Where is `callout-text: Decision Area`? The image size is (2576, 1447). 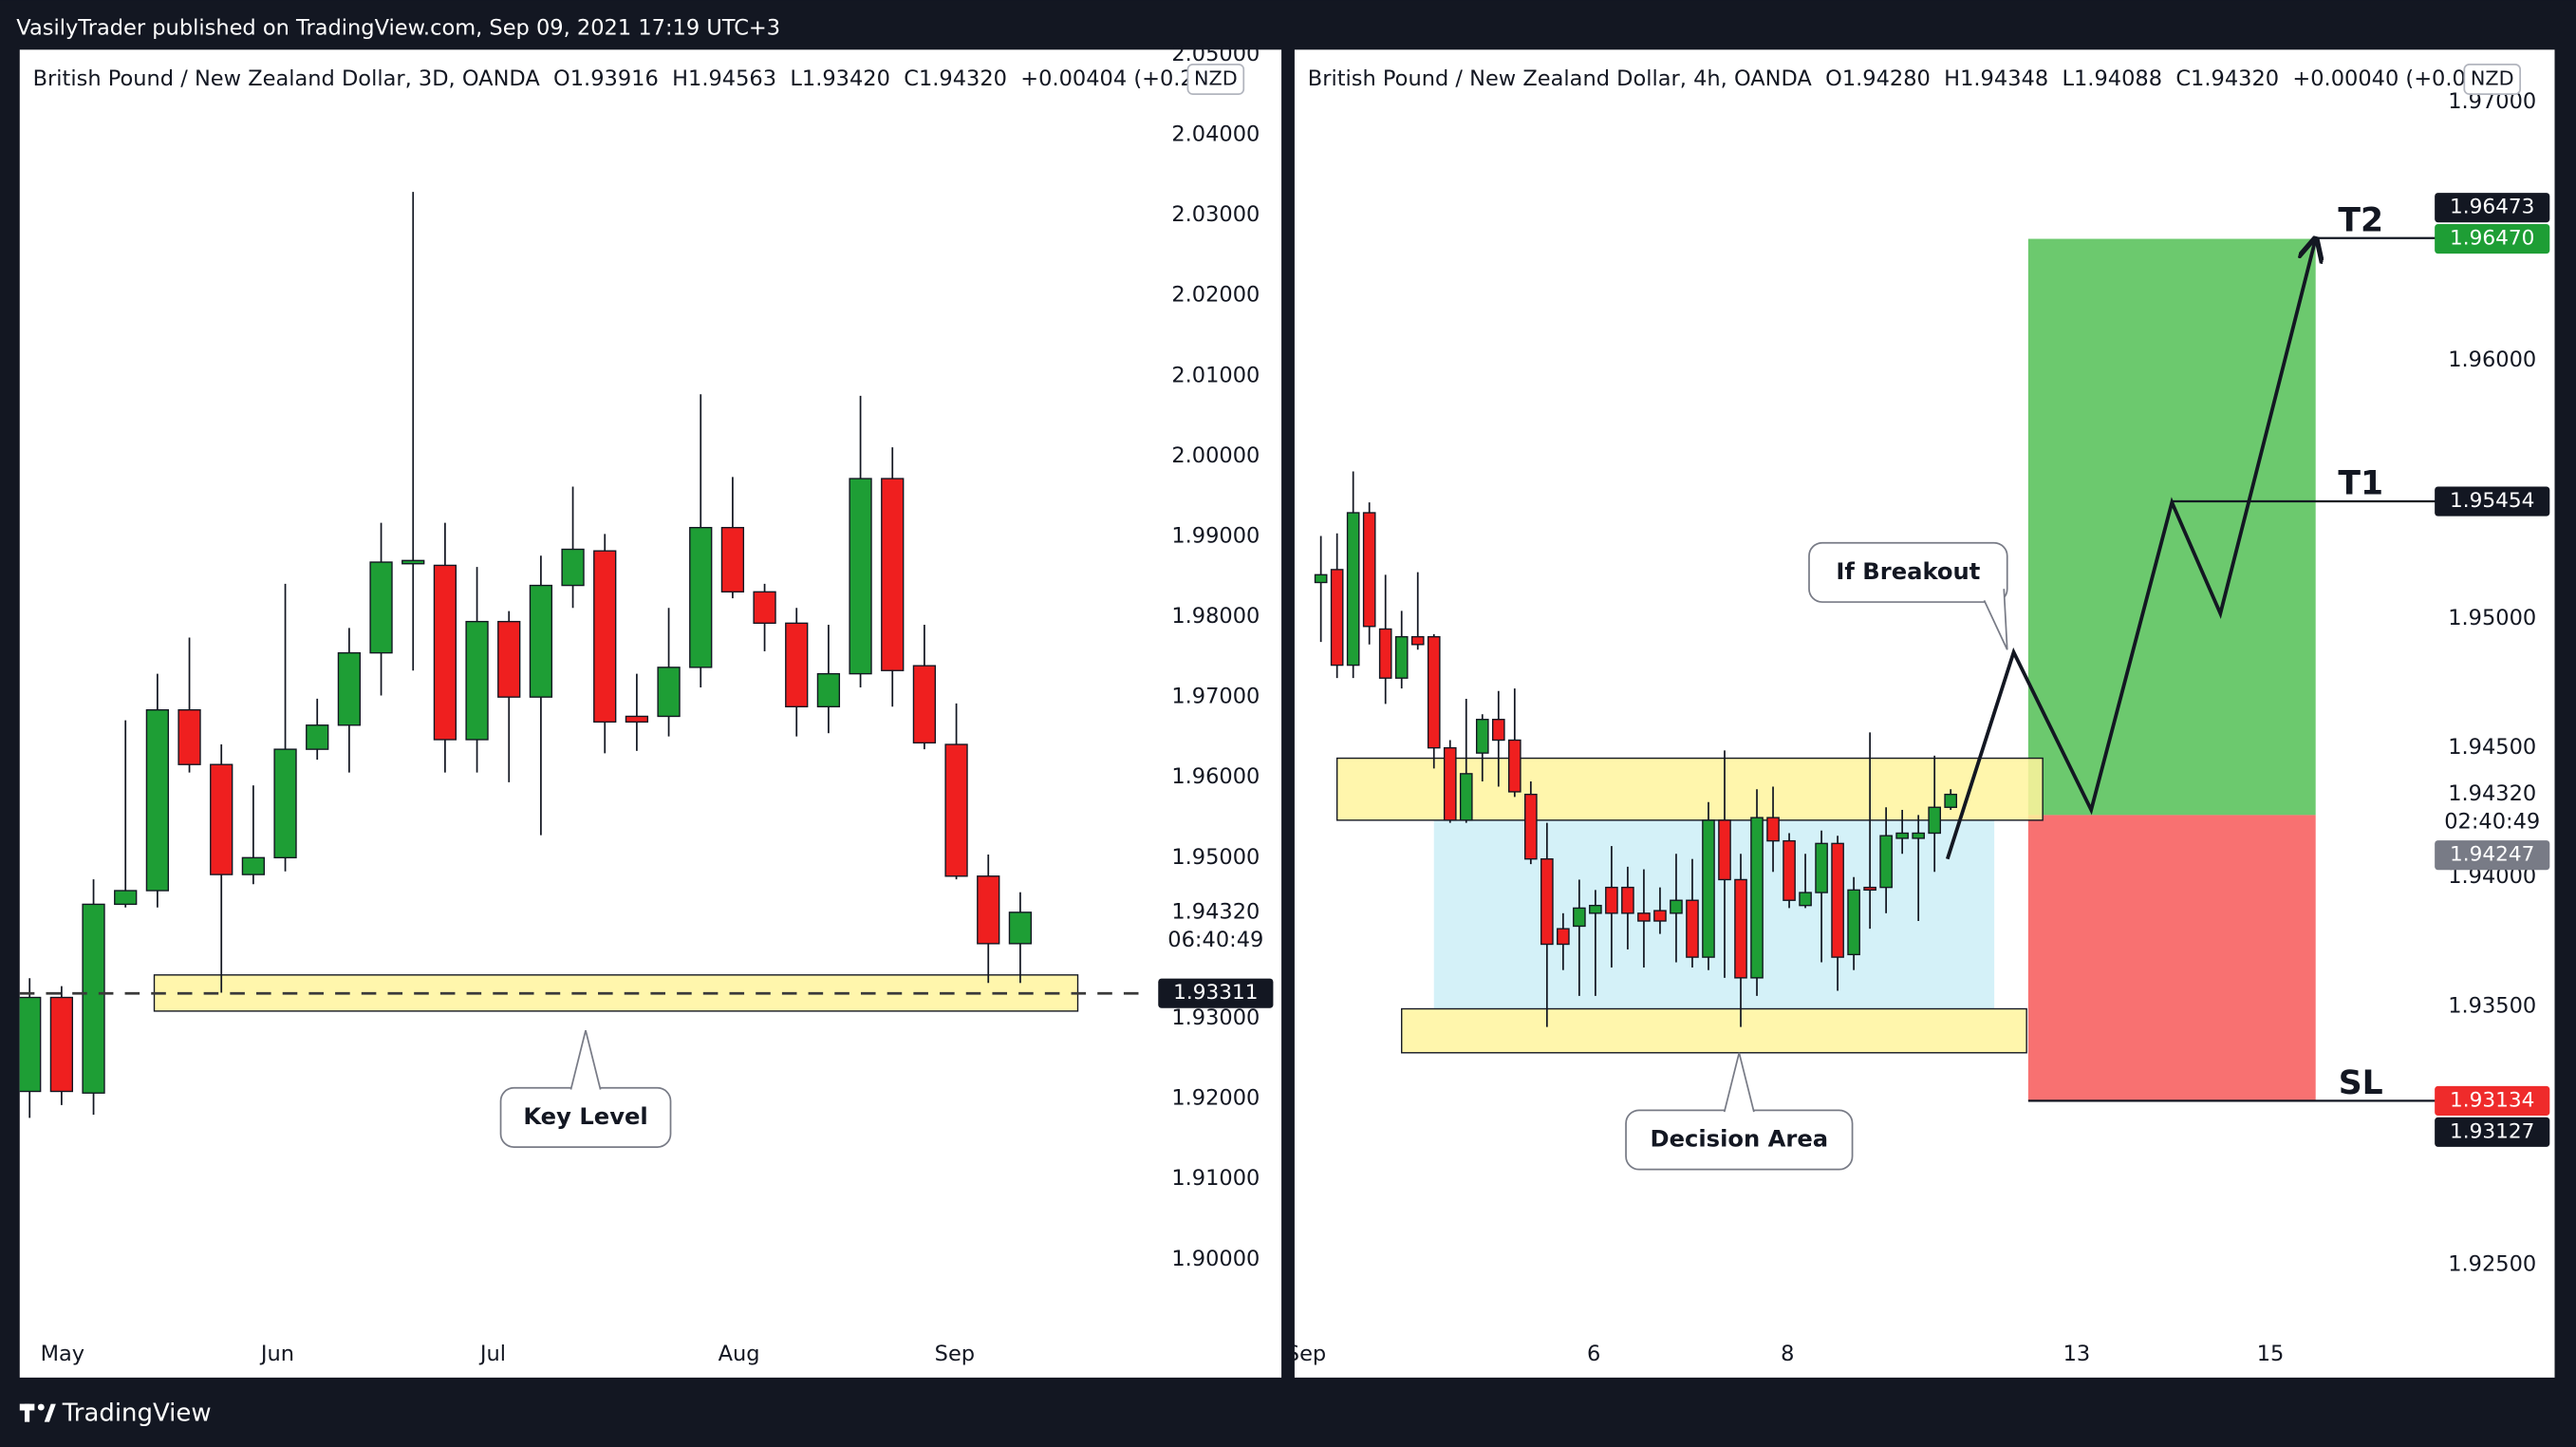
callout-text: Decision Area is located at coordinates (1739, 1139).